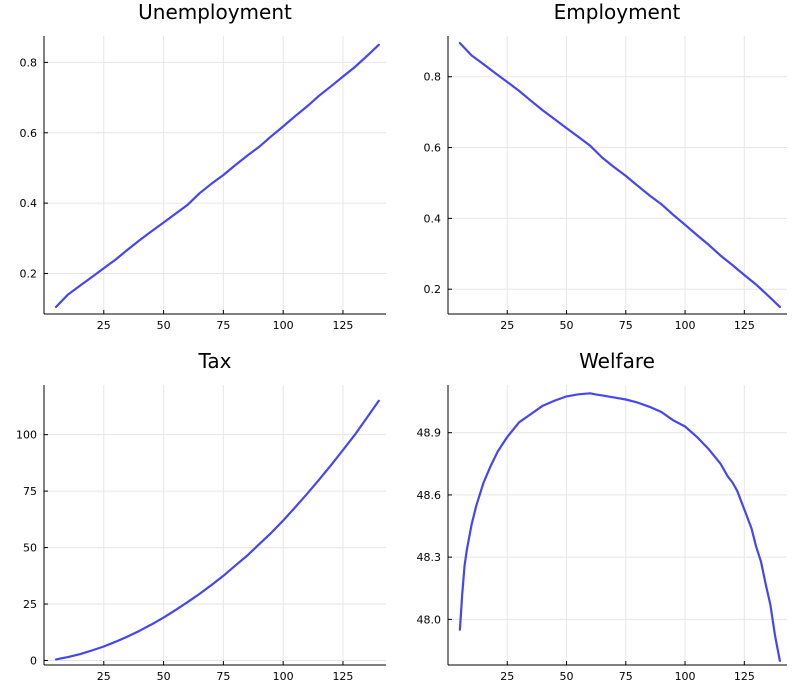  I want to click on employment-x-tick-label: 25, so click(507, 325).